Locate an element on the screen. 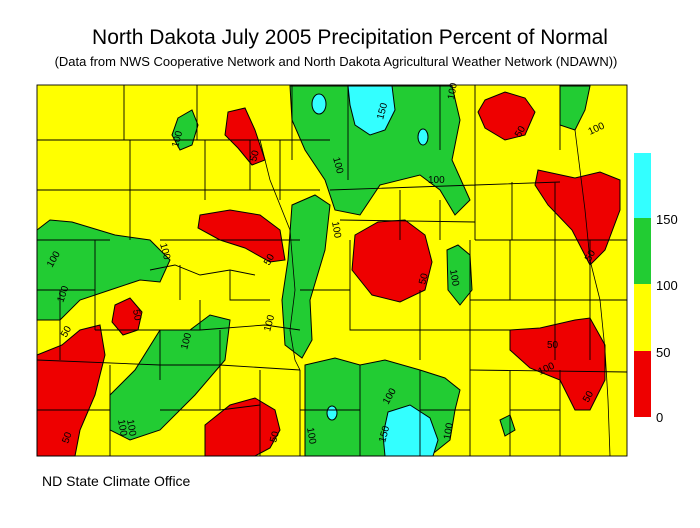  legend-tick-150: 150 is located at coordinates (667, 219).